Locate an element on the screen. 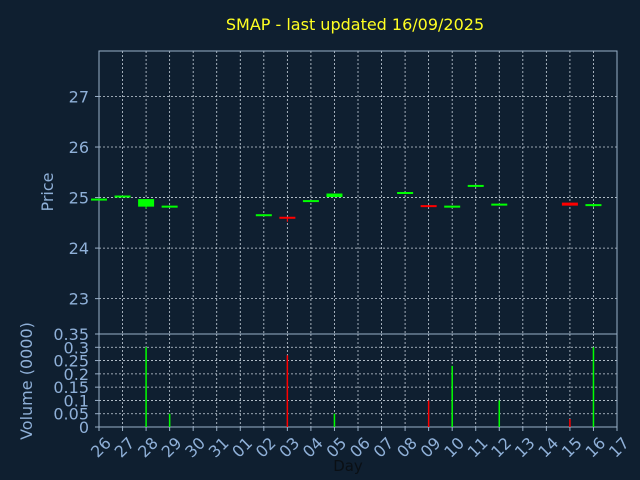 The image size is (640, 480). price-tick-label: 27 is located at coordinates (79, 96).